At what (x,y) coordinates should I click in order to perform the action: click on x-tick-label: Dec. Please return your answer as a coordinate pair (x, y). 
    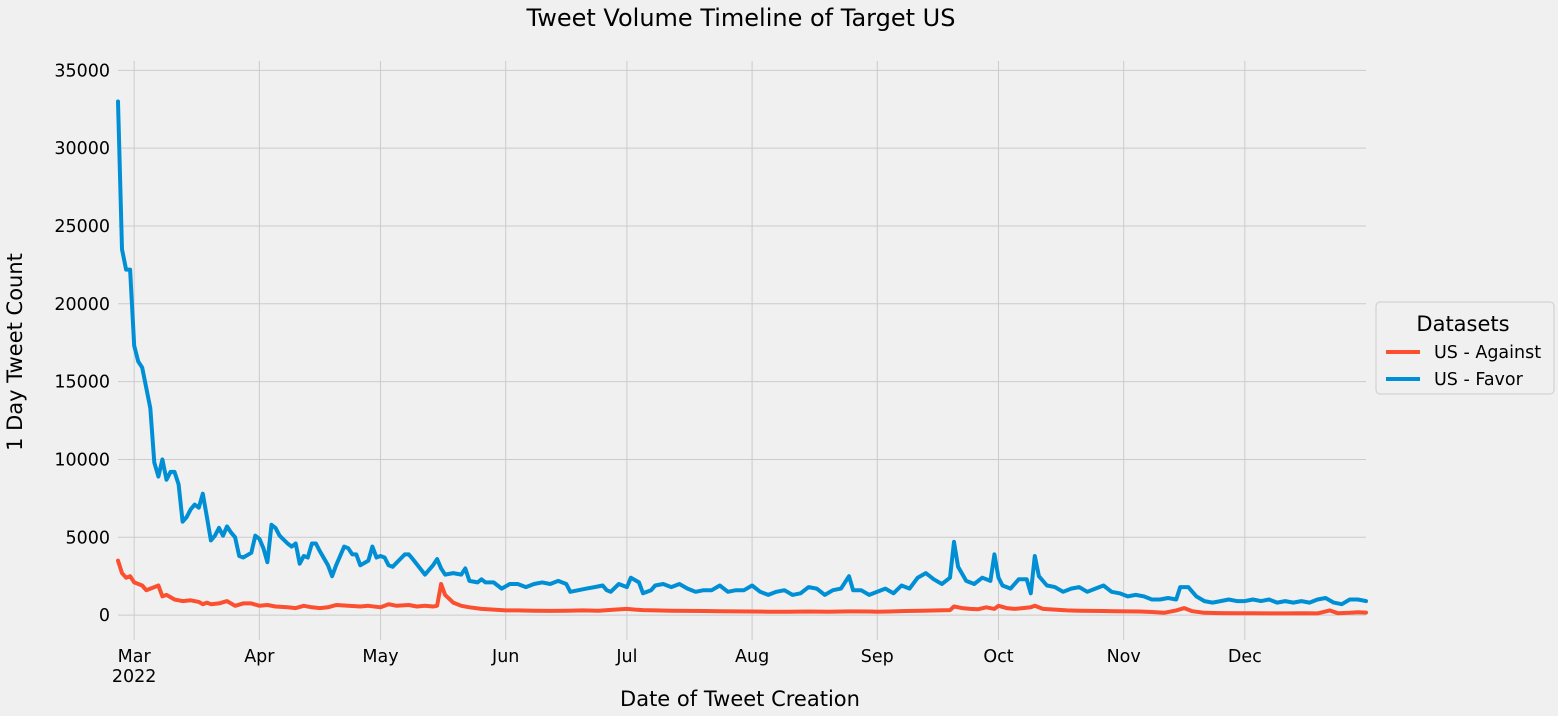
    Looking at the image, I should click on (1245, 657).